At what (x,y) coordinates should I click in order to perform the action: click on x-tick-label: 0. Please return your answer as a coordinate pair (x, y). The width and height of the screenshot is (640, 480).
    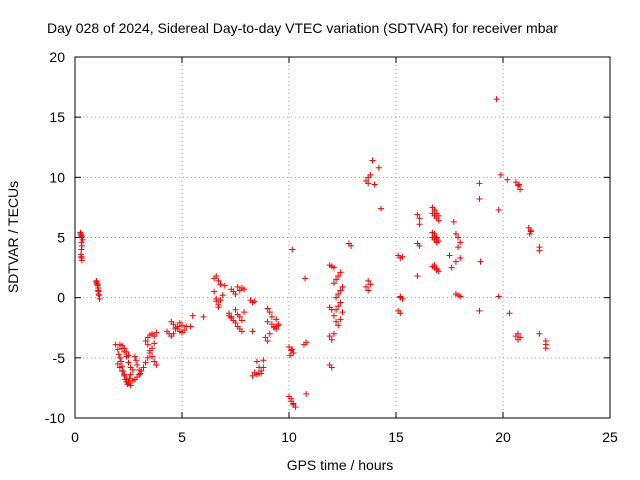
    Looking at the image, I should click on (75, 437).